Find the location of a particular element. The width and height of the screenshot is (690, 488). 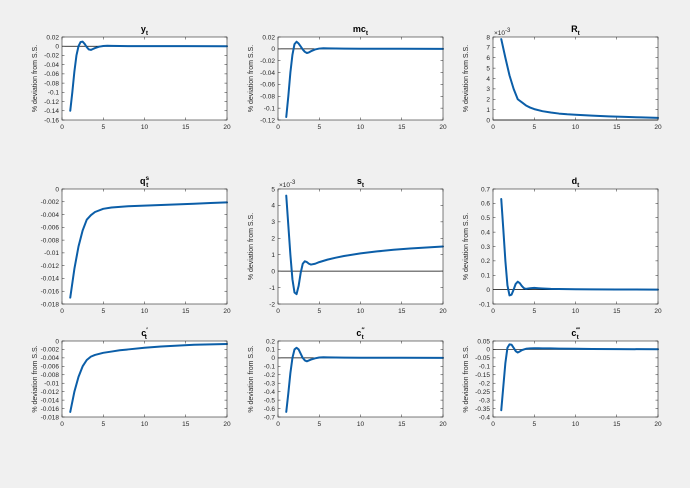

y-tick-label: -0.04 is located at coordinates (51, 65).